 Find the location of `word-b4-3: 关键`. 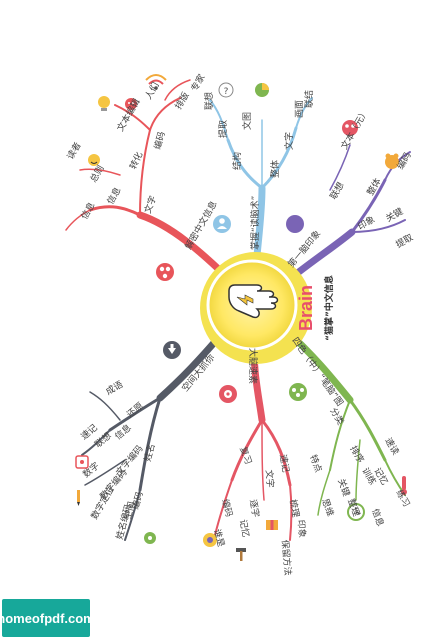

word-b4-3: 关键 is located at coordinates (343, 487).